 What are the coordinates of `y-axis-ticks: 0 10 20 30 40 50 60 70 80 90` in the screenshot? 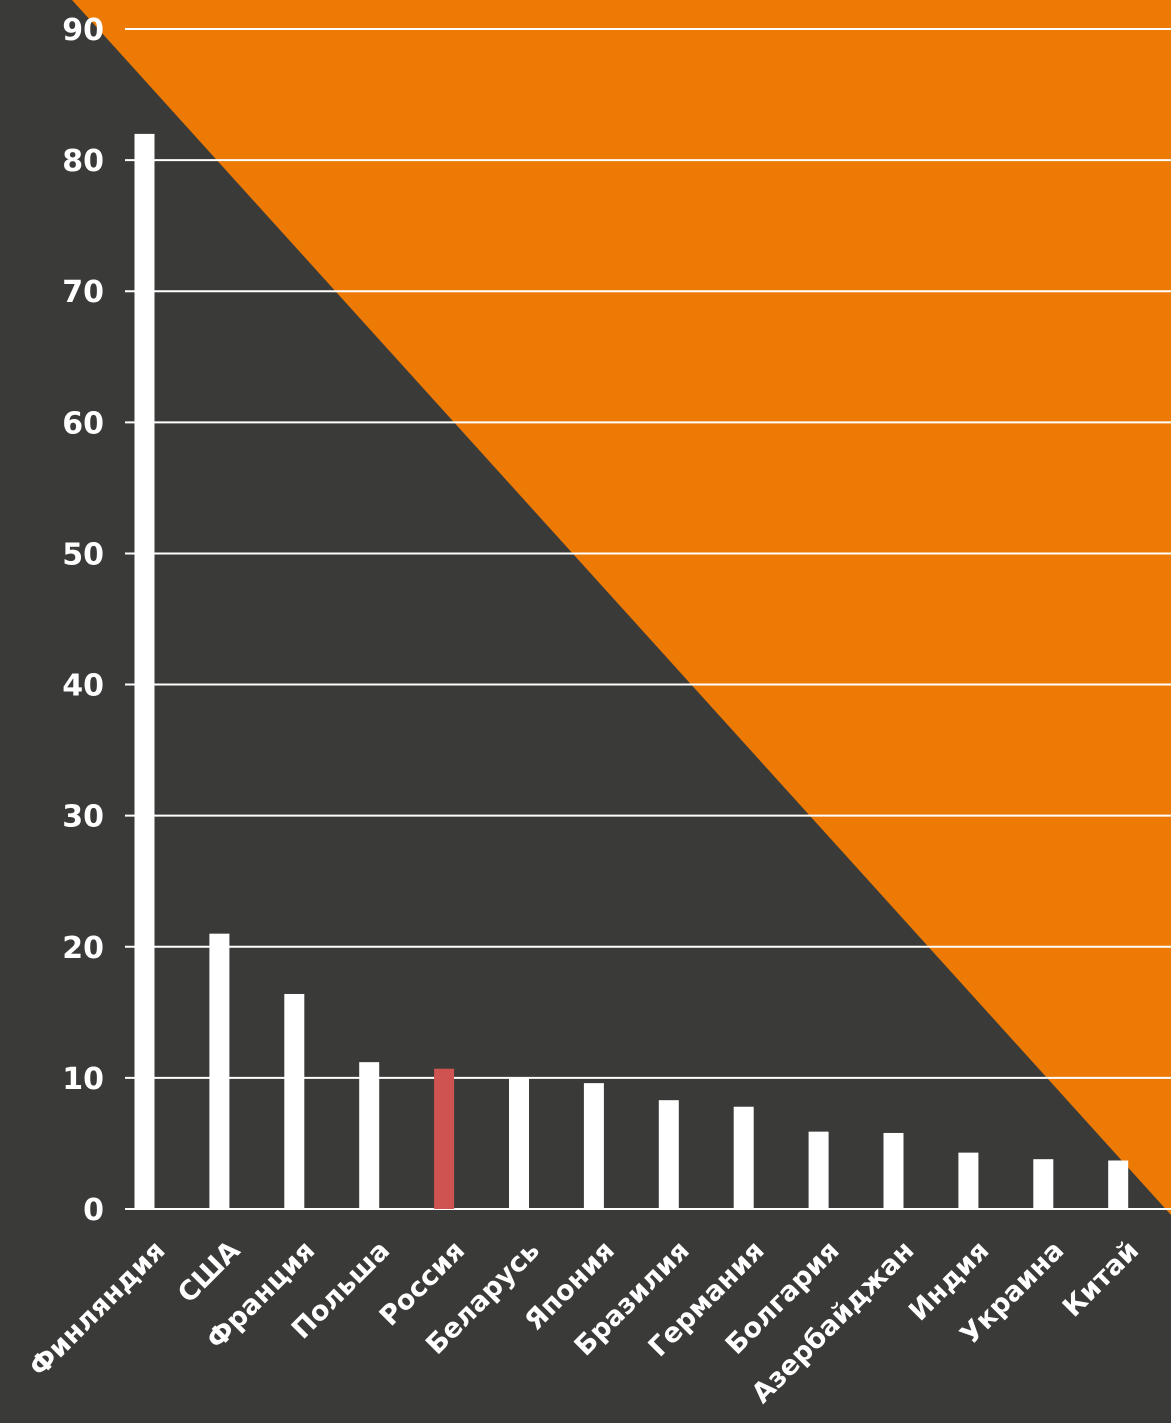 It's located at (83, 620).